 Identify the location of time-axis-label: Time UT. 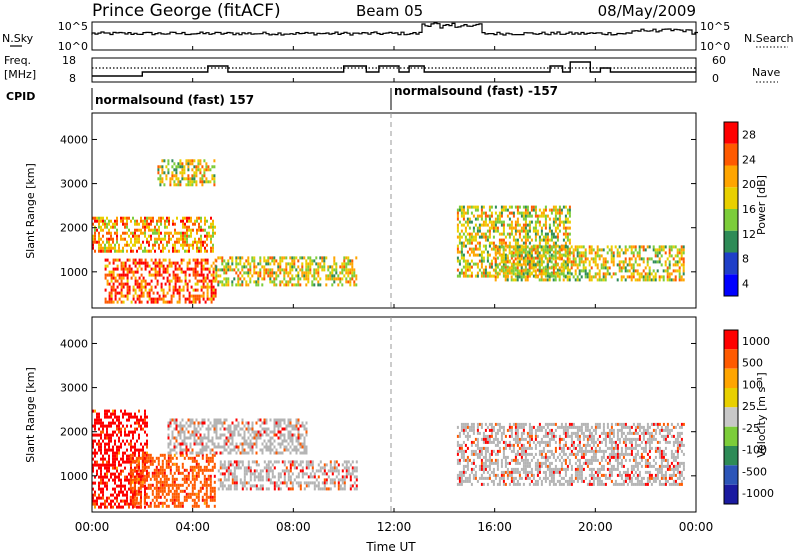
(390, 547).